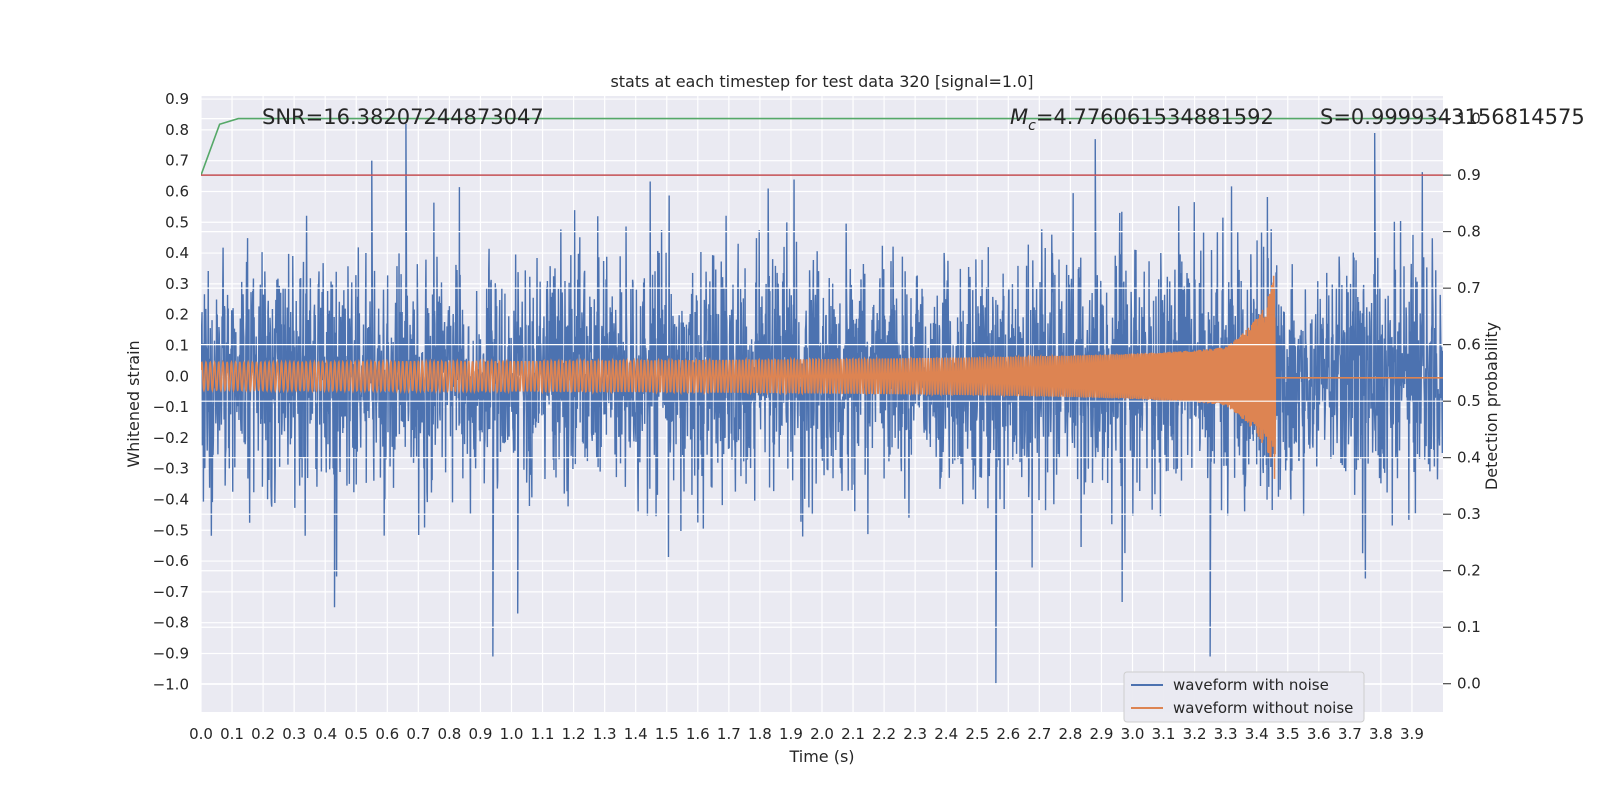  I want to click on y-tick-label: −0.2, so click(171, 438).